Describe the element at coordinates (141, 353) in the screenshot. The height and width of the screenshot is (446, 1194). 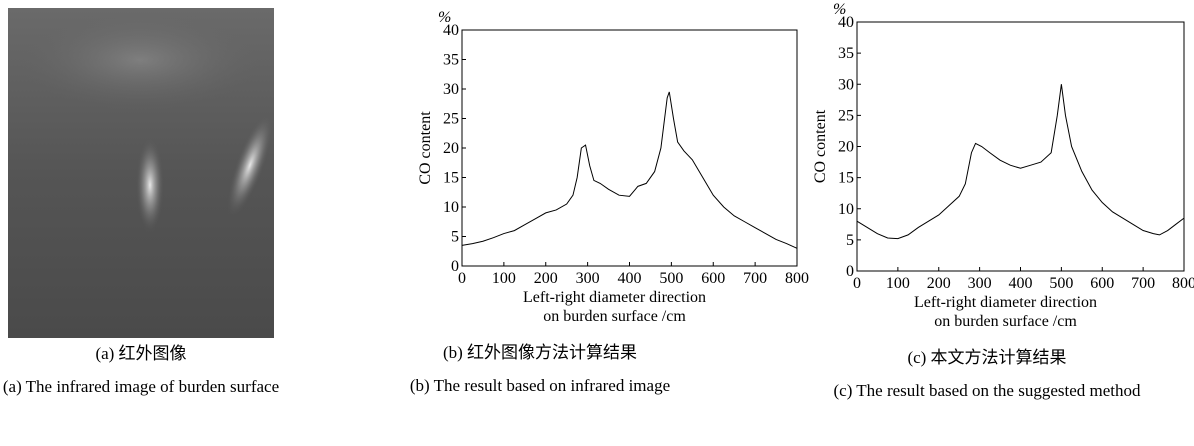
I see `caption-cn: (a) 红外图像` at that location.